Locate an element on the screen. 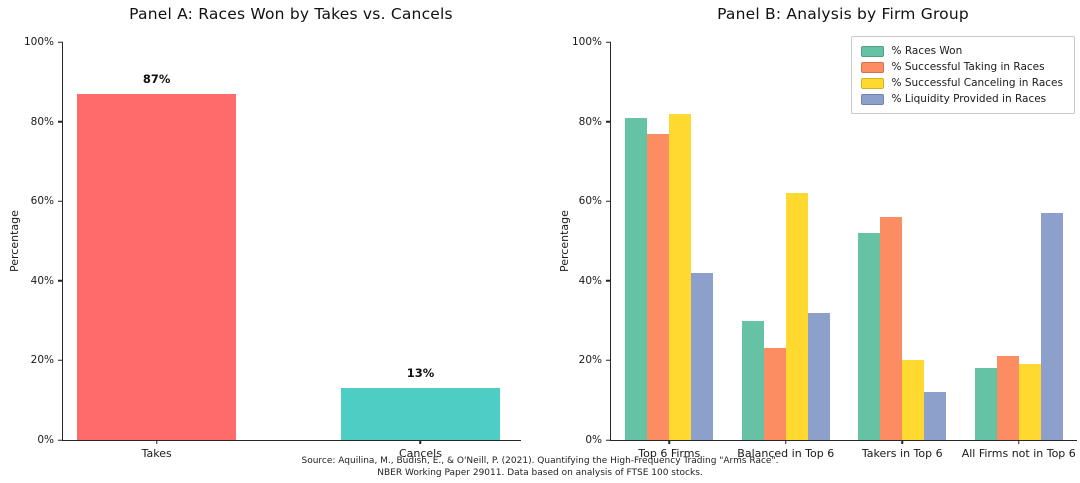 The width and height of the screenshot is (1080, 483). x-tick-label: Cancels is located at coordinates (420, 453).